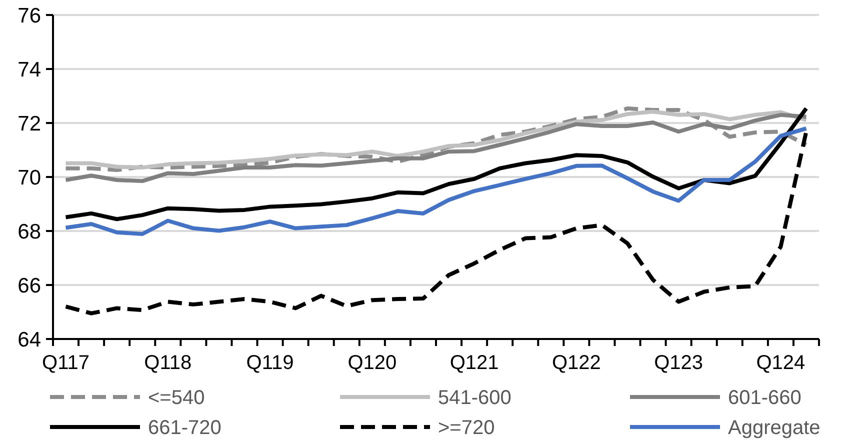  Describe the element at coordinates (765, 398) in the screenshot. I see `legend-label: 601-660` at that location.